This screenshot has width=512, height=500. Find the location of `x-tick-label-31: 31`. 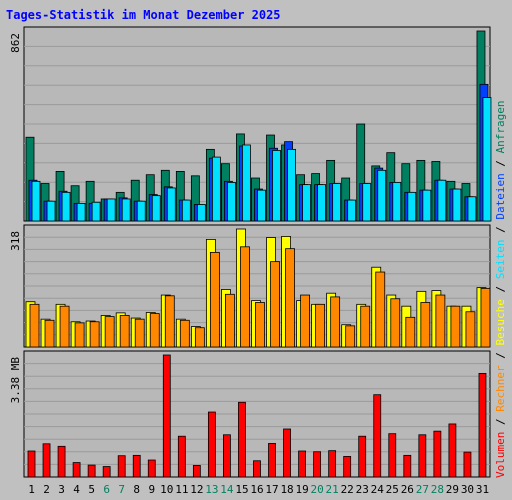

x-tick-label-31: 31 is located at coordinates (482, 489).